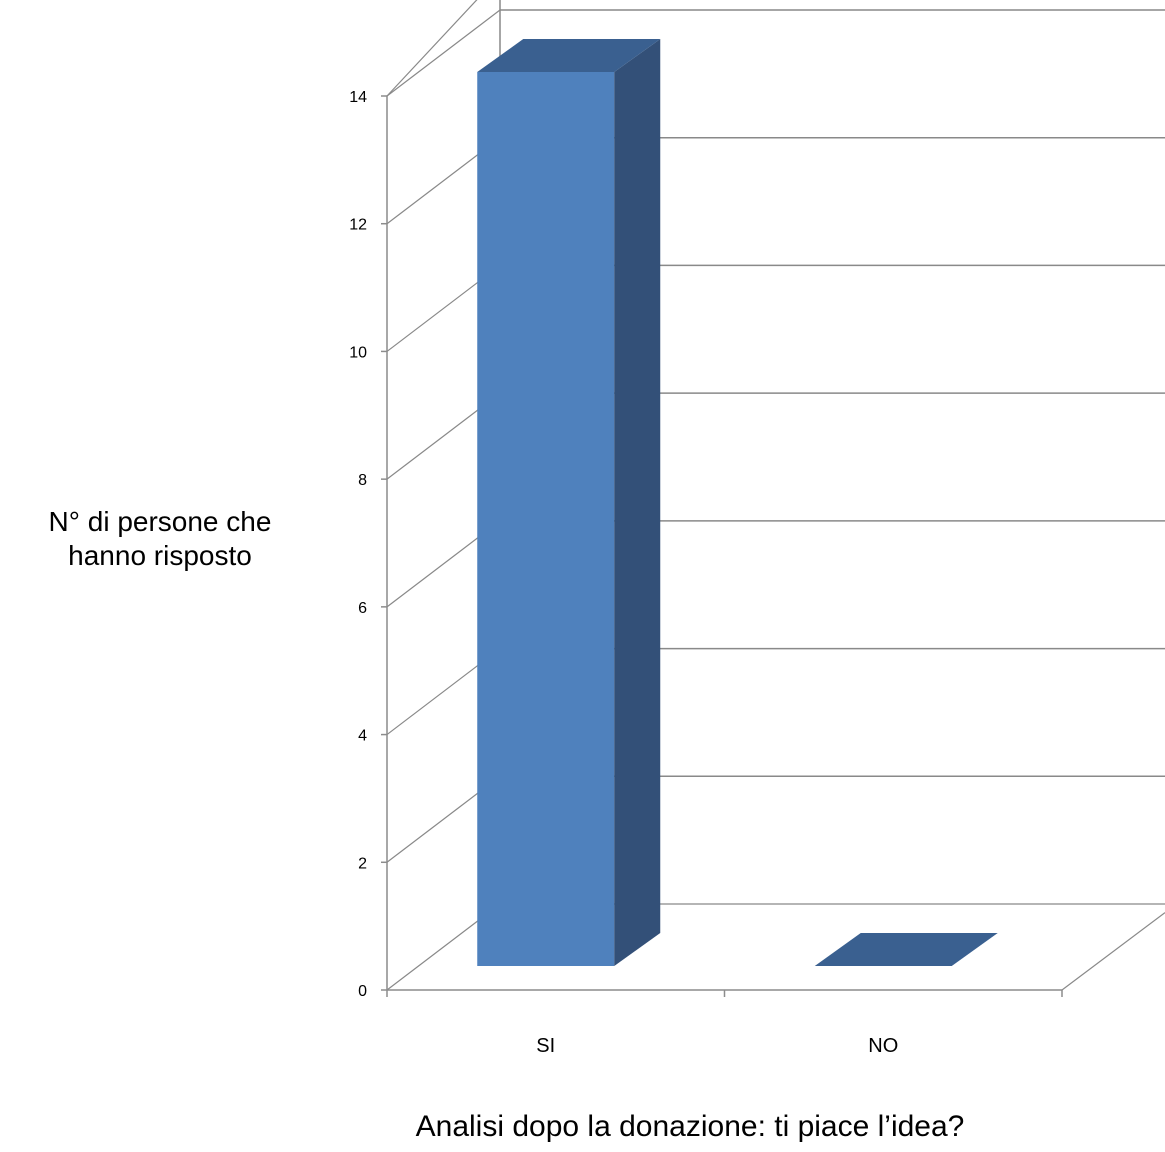 The width and height of the screenshot is (1165, 1152). What do you see at coordinates (883, 1046) in the screenshot?
I see `x-category-label: NO` at bounding box center [883, 1046].